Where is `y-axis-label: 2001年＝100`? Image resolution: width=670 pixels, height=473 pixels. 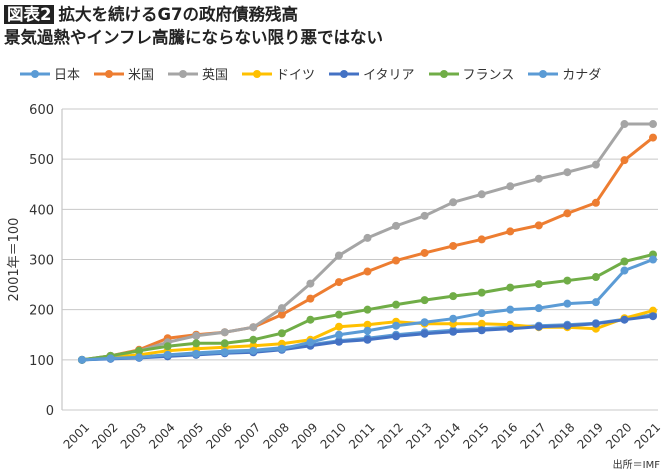
y-axis-label: 2001年＝100 is located at coordinates (14, 260).